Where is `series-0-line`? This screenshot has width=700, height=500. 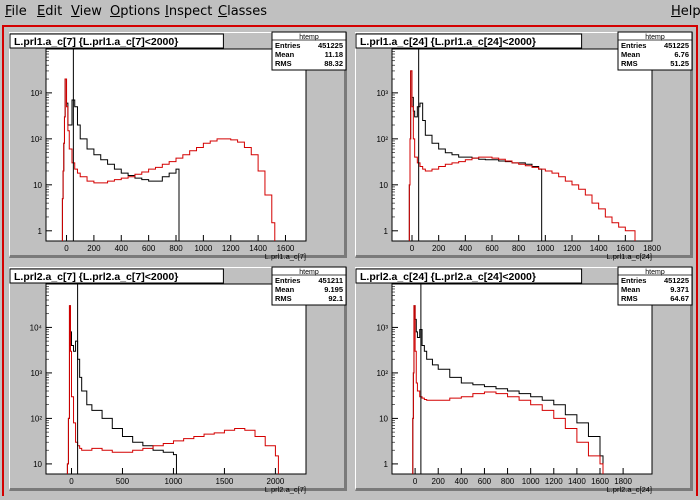
series-0-line is located at coordinates (508, 389).